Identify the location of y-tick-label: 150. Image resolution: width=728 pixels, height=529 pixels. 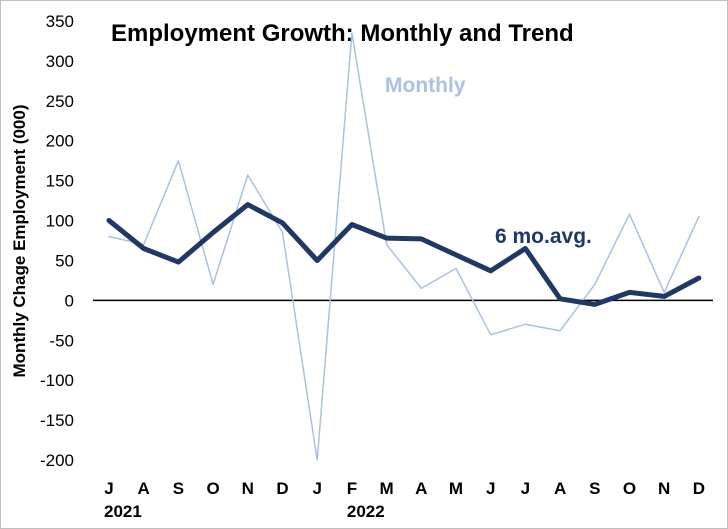
(60, 181).